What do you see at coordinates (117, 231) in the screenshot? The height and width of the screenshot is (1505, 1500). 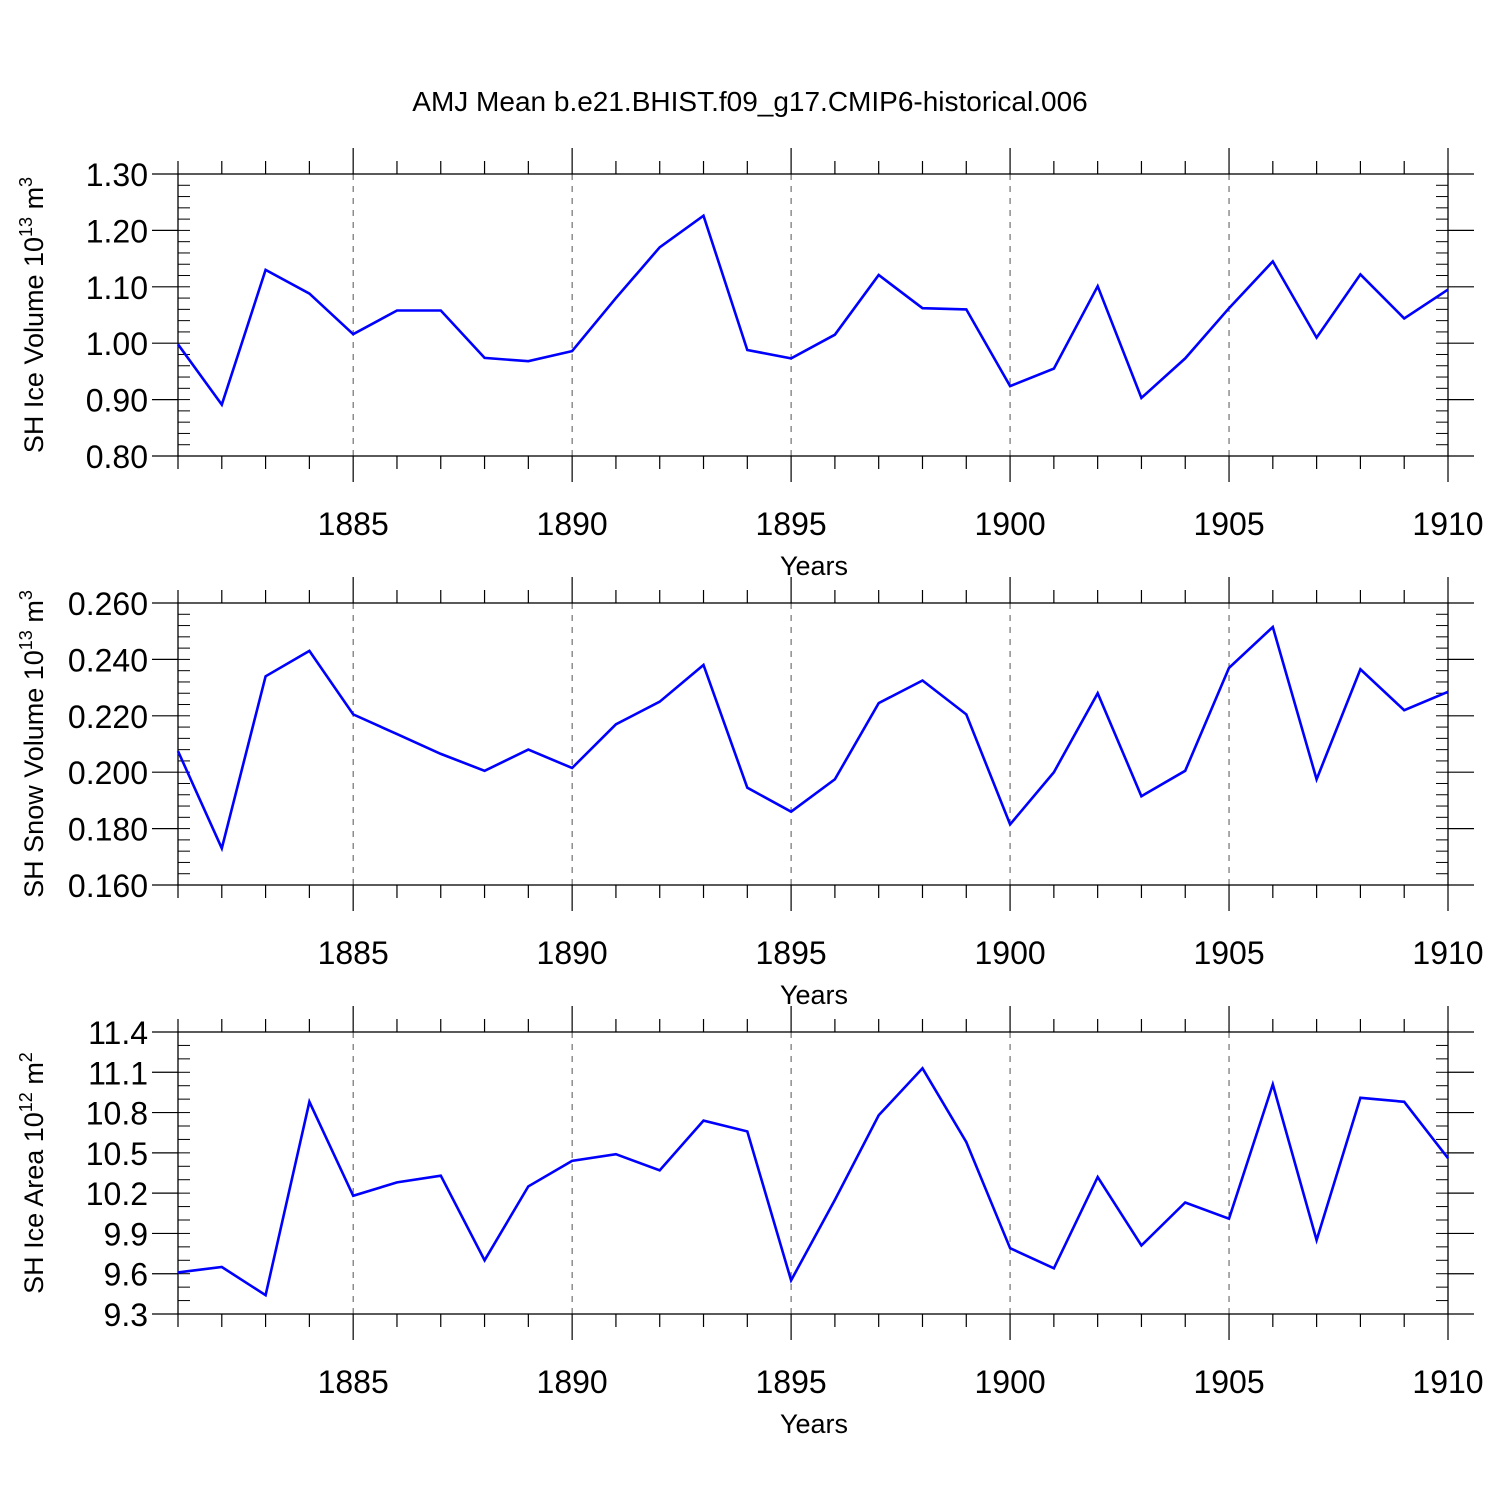 I see `y-tick-label: 1.20` at bounding box center [117, 231].